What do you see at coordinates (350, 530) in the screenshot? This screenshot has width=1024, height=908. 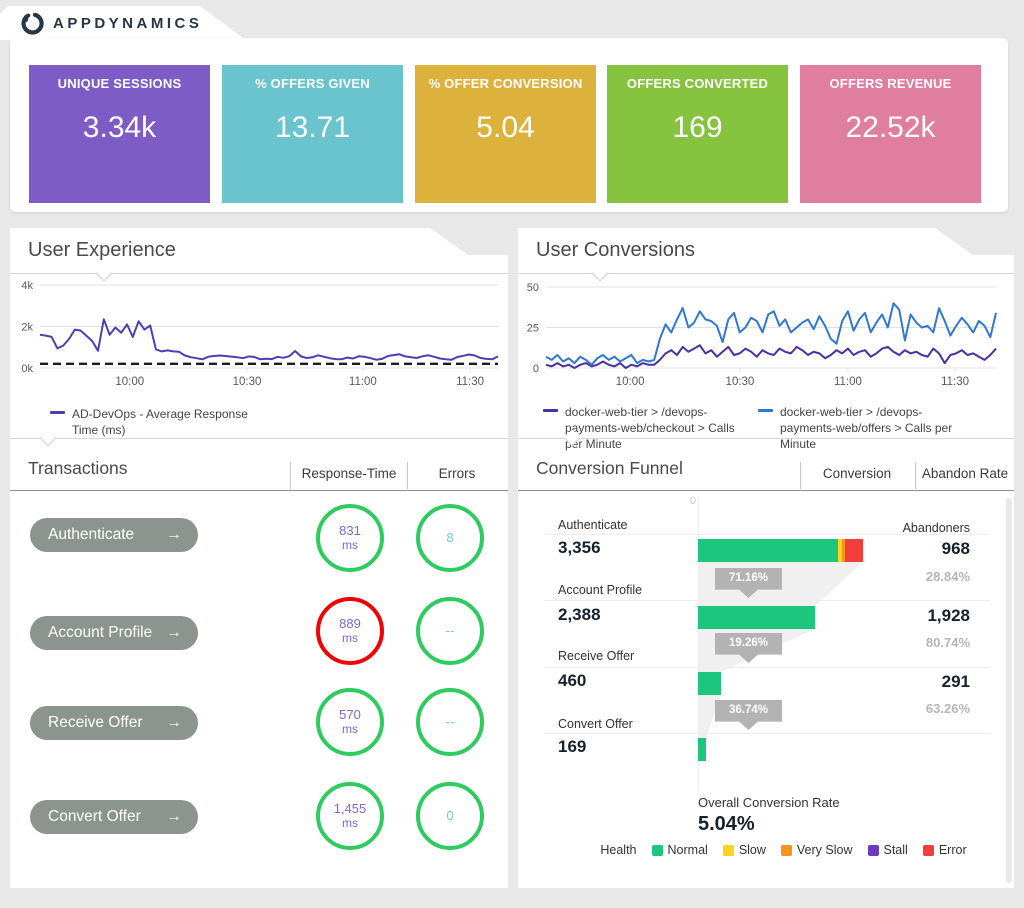 I see `response-time-value: 831` at bounding box center [350, 530].